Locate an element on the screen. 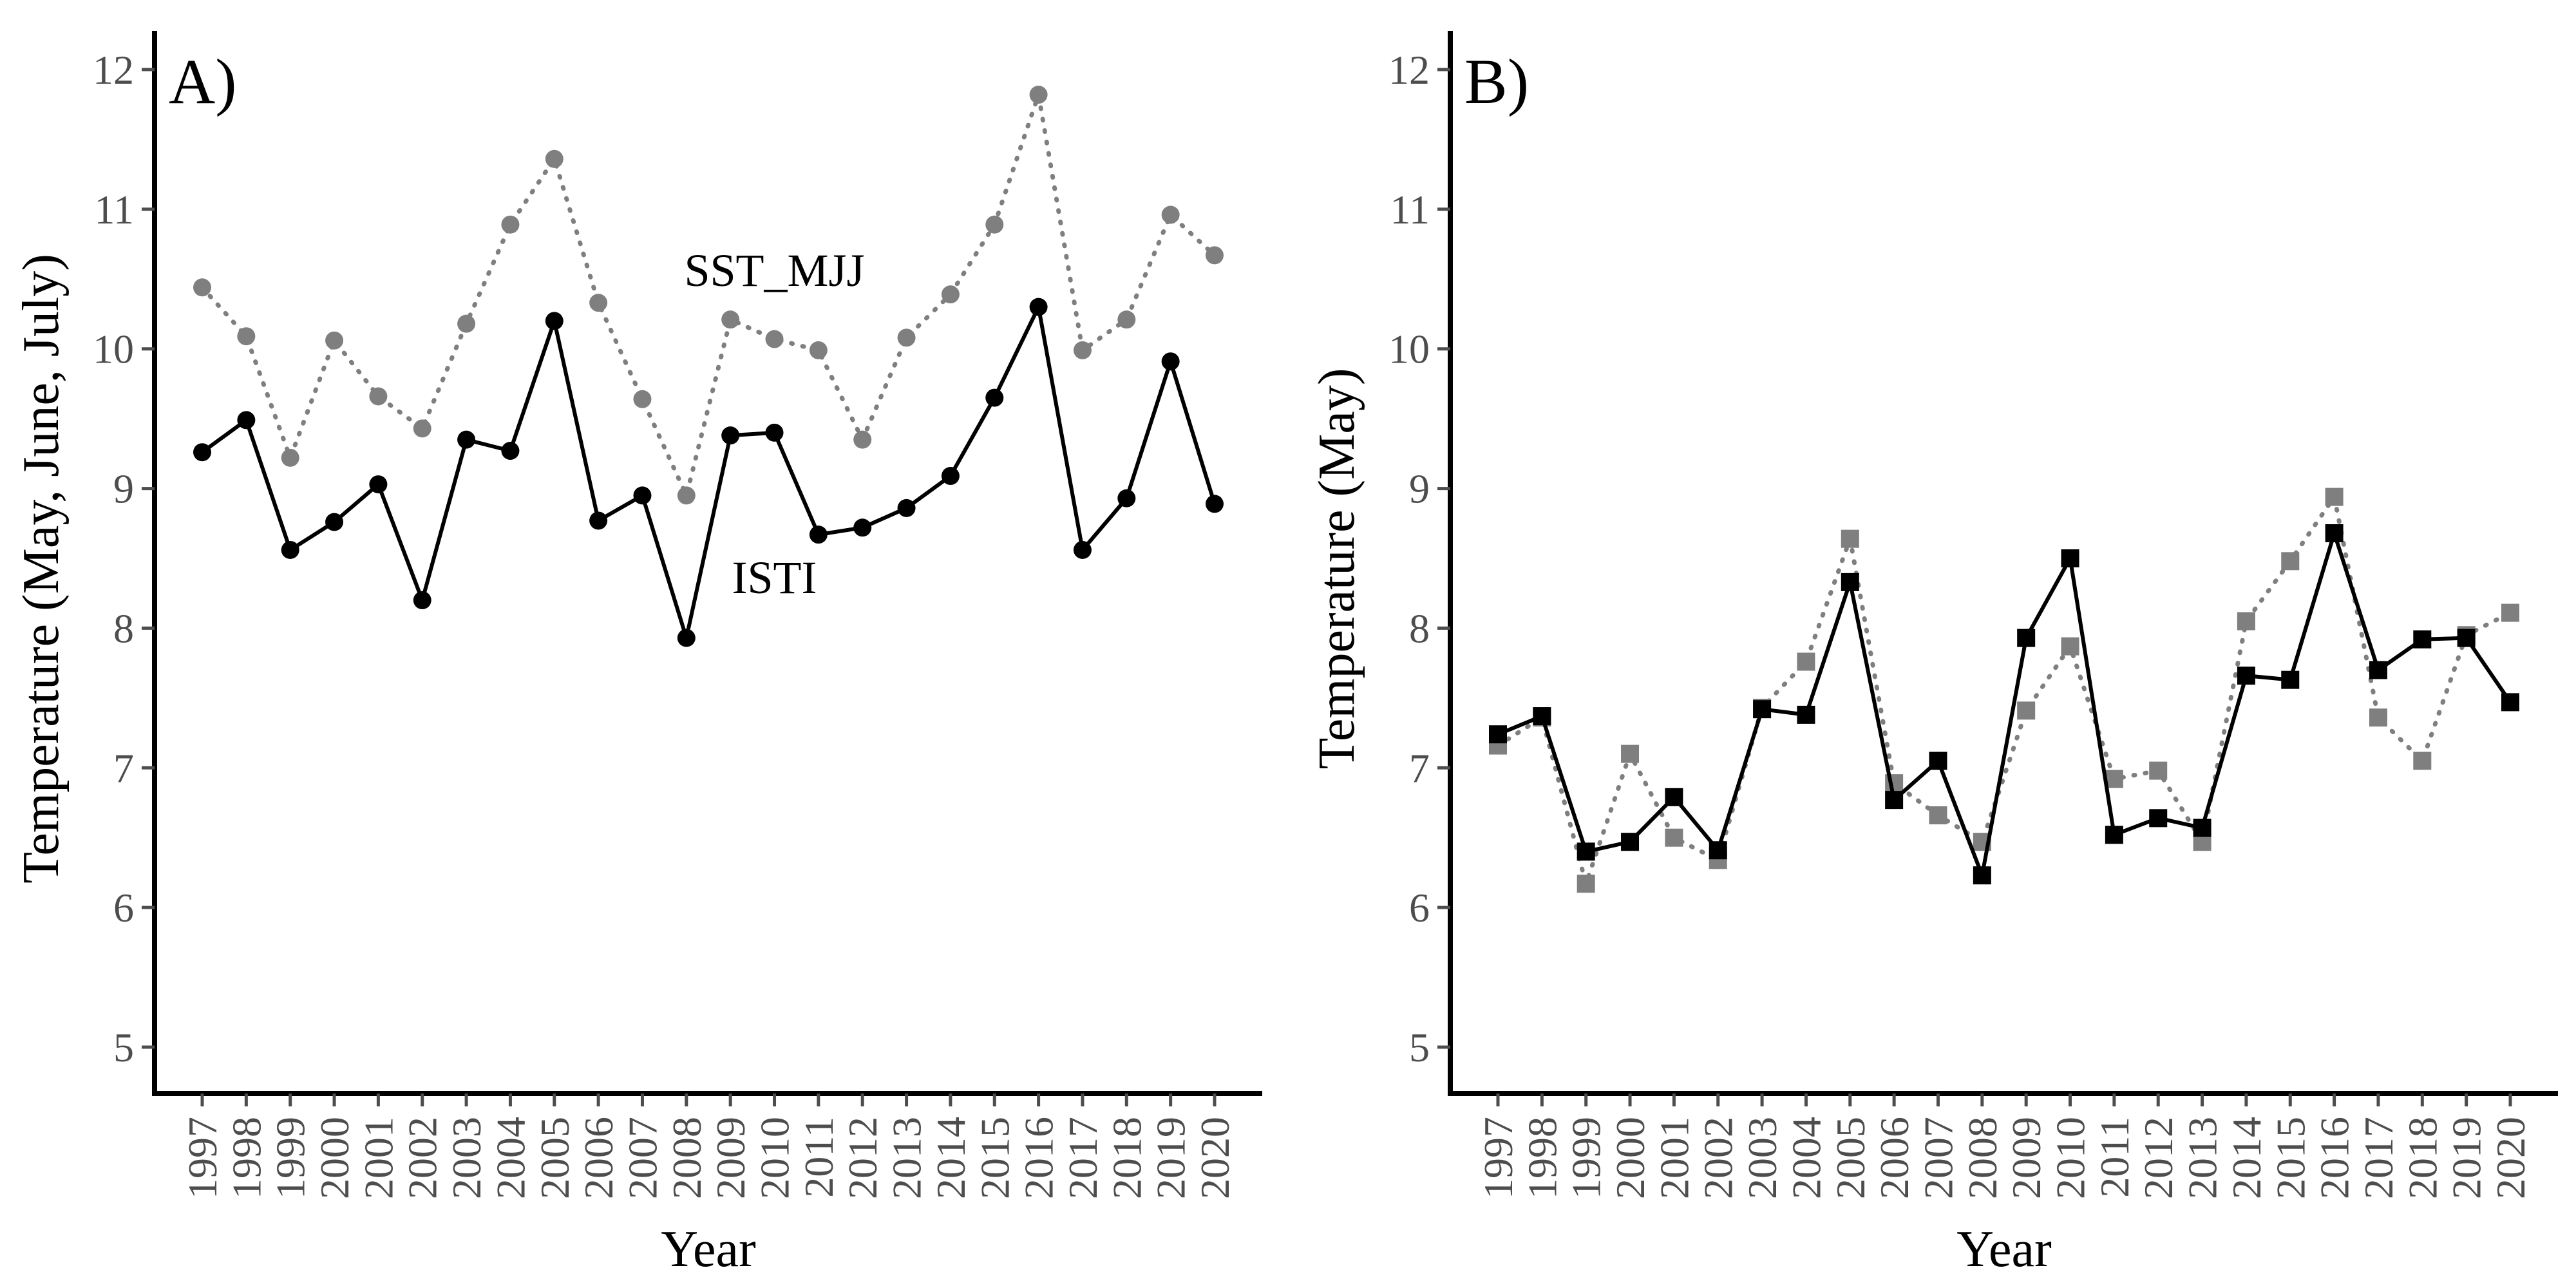  panel-label: B) is located at coordinates (1496, 81).